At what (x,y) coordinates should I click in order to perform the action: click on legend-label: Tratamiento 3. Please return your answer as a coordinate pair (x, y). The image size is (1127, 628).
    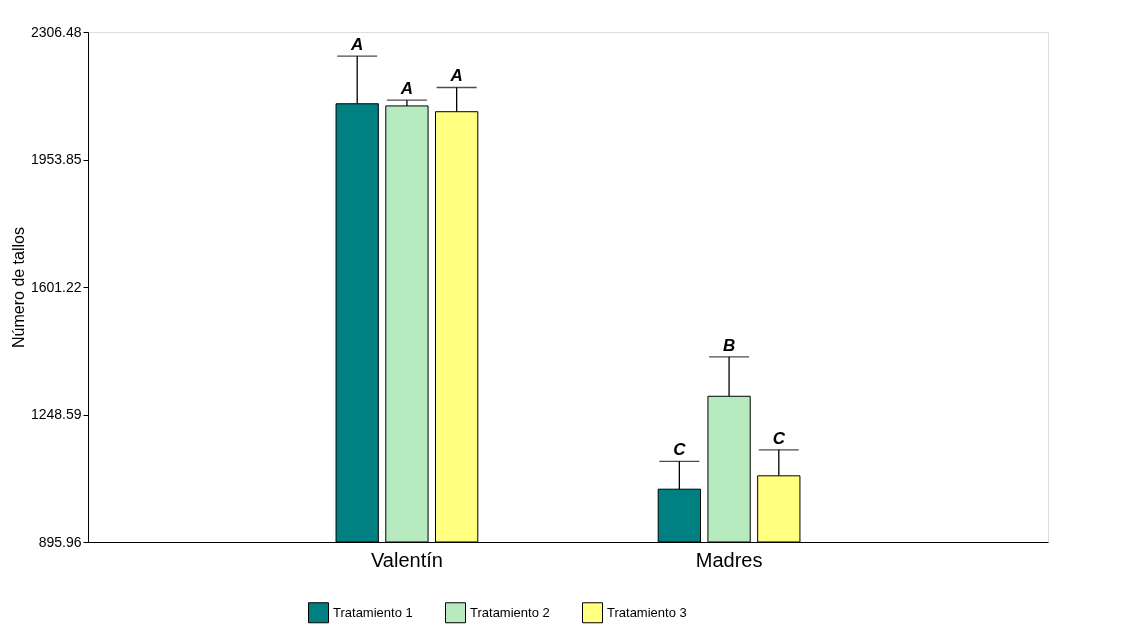
    Looking at the image, I should click on (647, 612).